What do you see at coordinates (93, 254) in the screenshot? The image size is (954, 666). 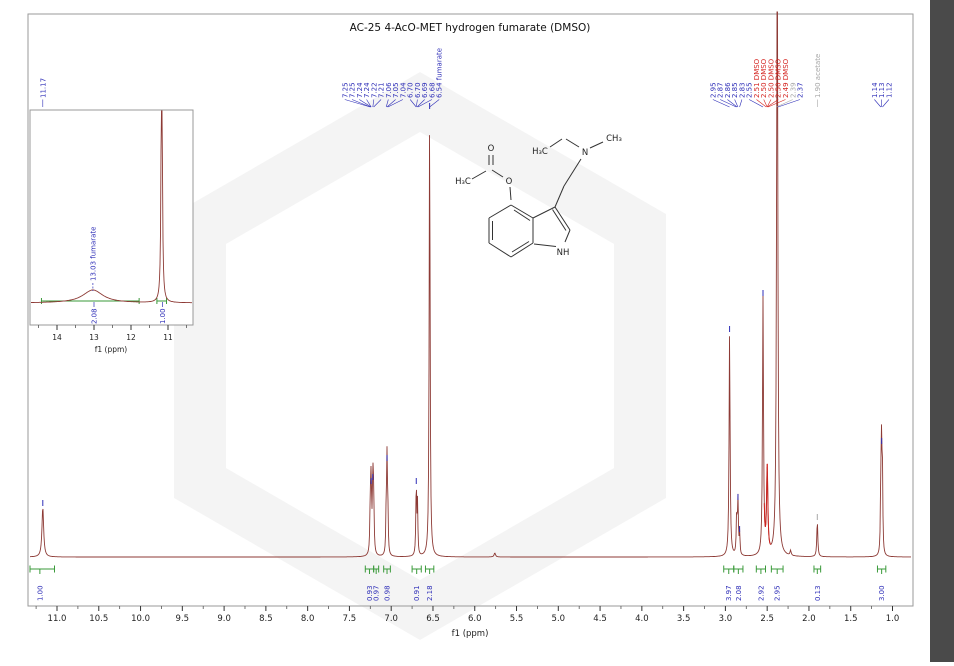 I see `inset-peak-label: 13.03 fumarate` at bounding box center [93, 254].